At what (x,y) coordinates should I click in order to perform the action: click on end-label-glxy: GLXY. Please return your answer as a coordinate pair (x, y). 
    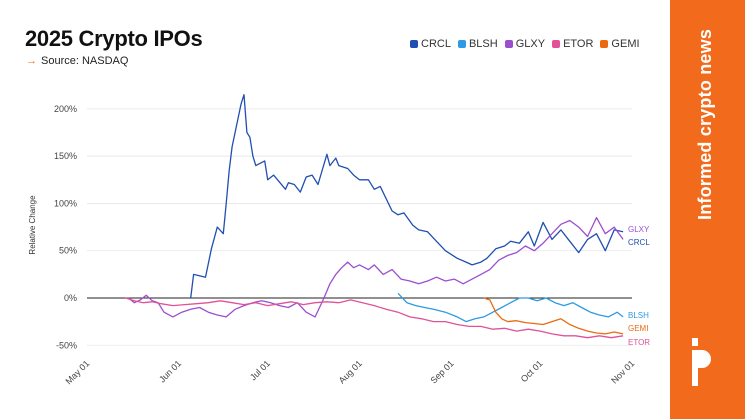
    Looking at the image, I should click on (639, 229).